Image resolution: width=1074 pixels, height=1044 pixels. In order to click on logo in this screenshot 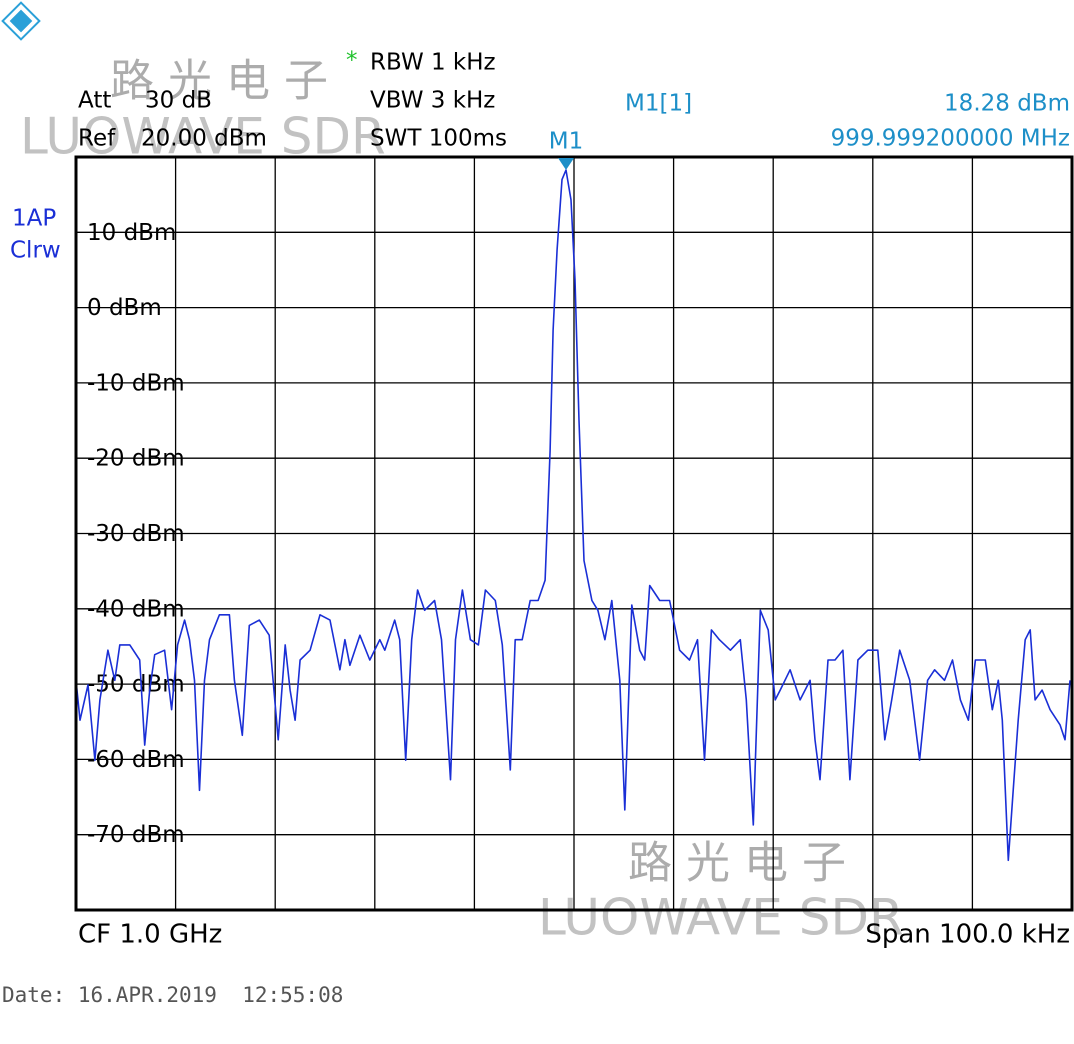, I will do `click(21, 21)`.